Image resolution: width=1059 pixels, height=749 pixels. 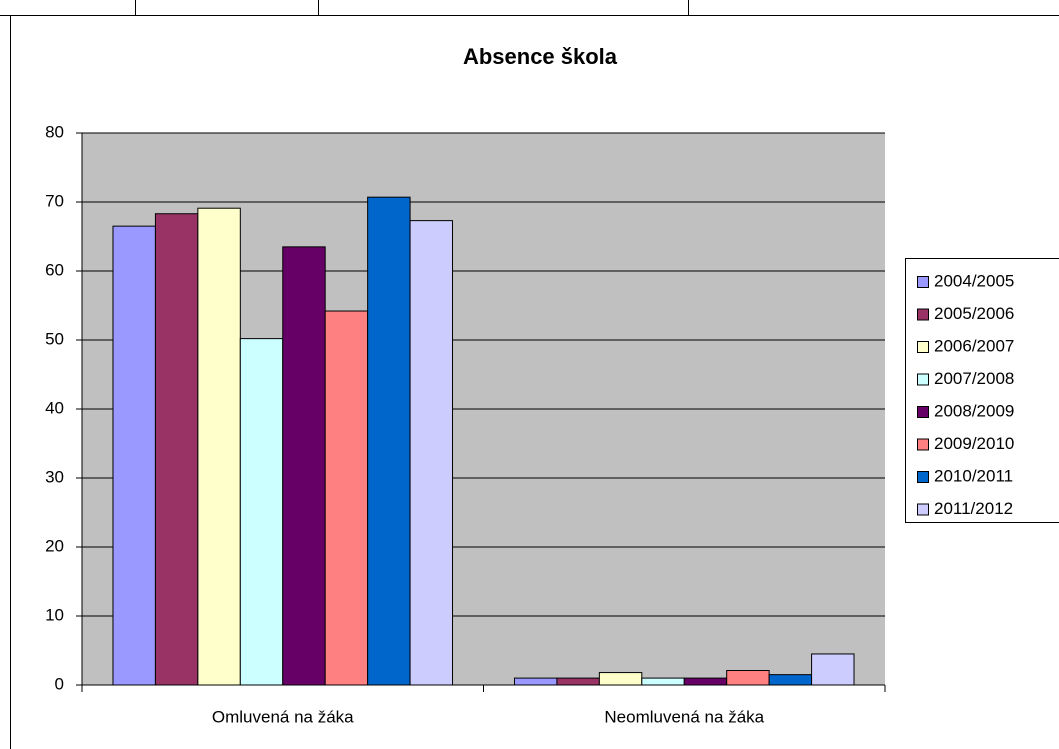 What do you see at coordinates (283, 716) in the screenshot?
I see `x-tick-label: Omluvená na žáka` at bounding box center [283, 716].